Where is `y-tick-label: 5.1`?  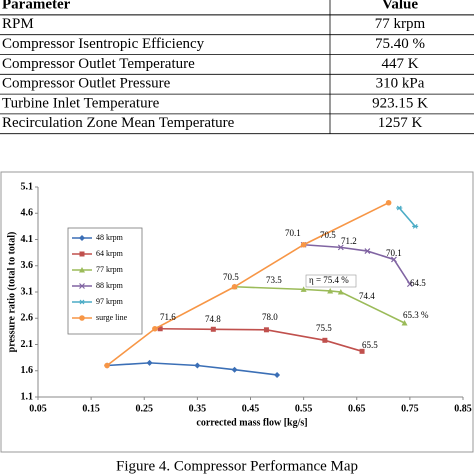
y-tick-label: 5.1 is located at coordinates (27, 186).